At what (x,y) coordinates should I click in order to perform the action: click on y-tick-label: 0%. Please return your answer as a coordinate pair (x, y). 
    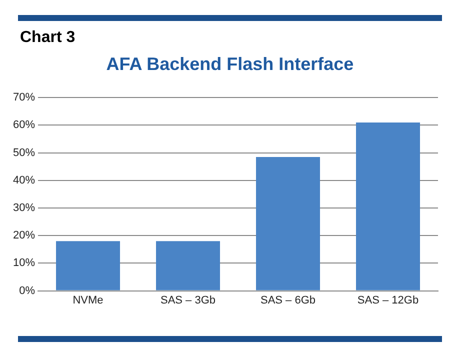
    Looking at the image, I should click on (27, 290).